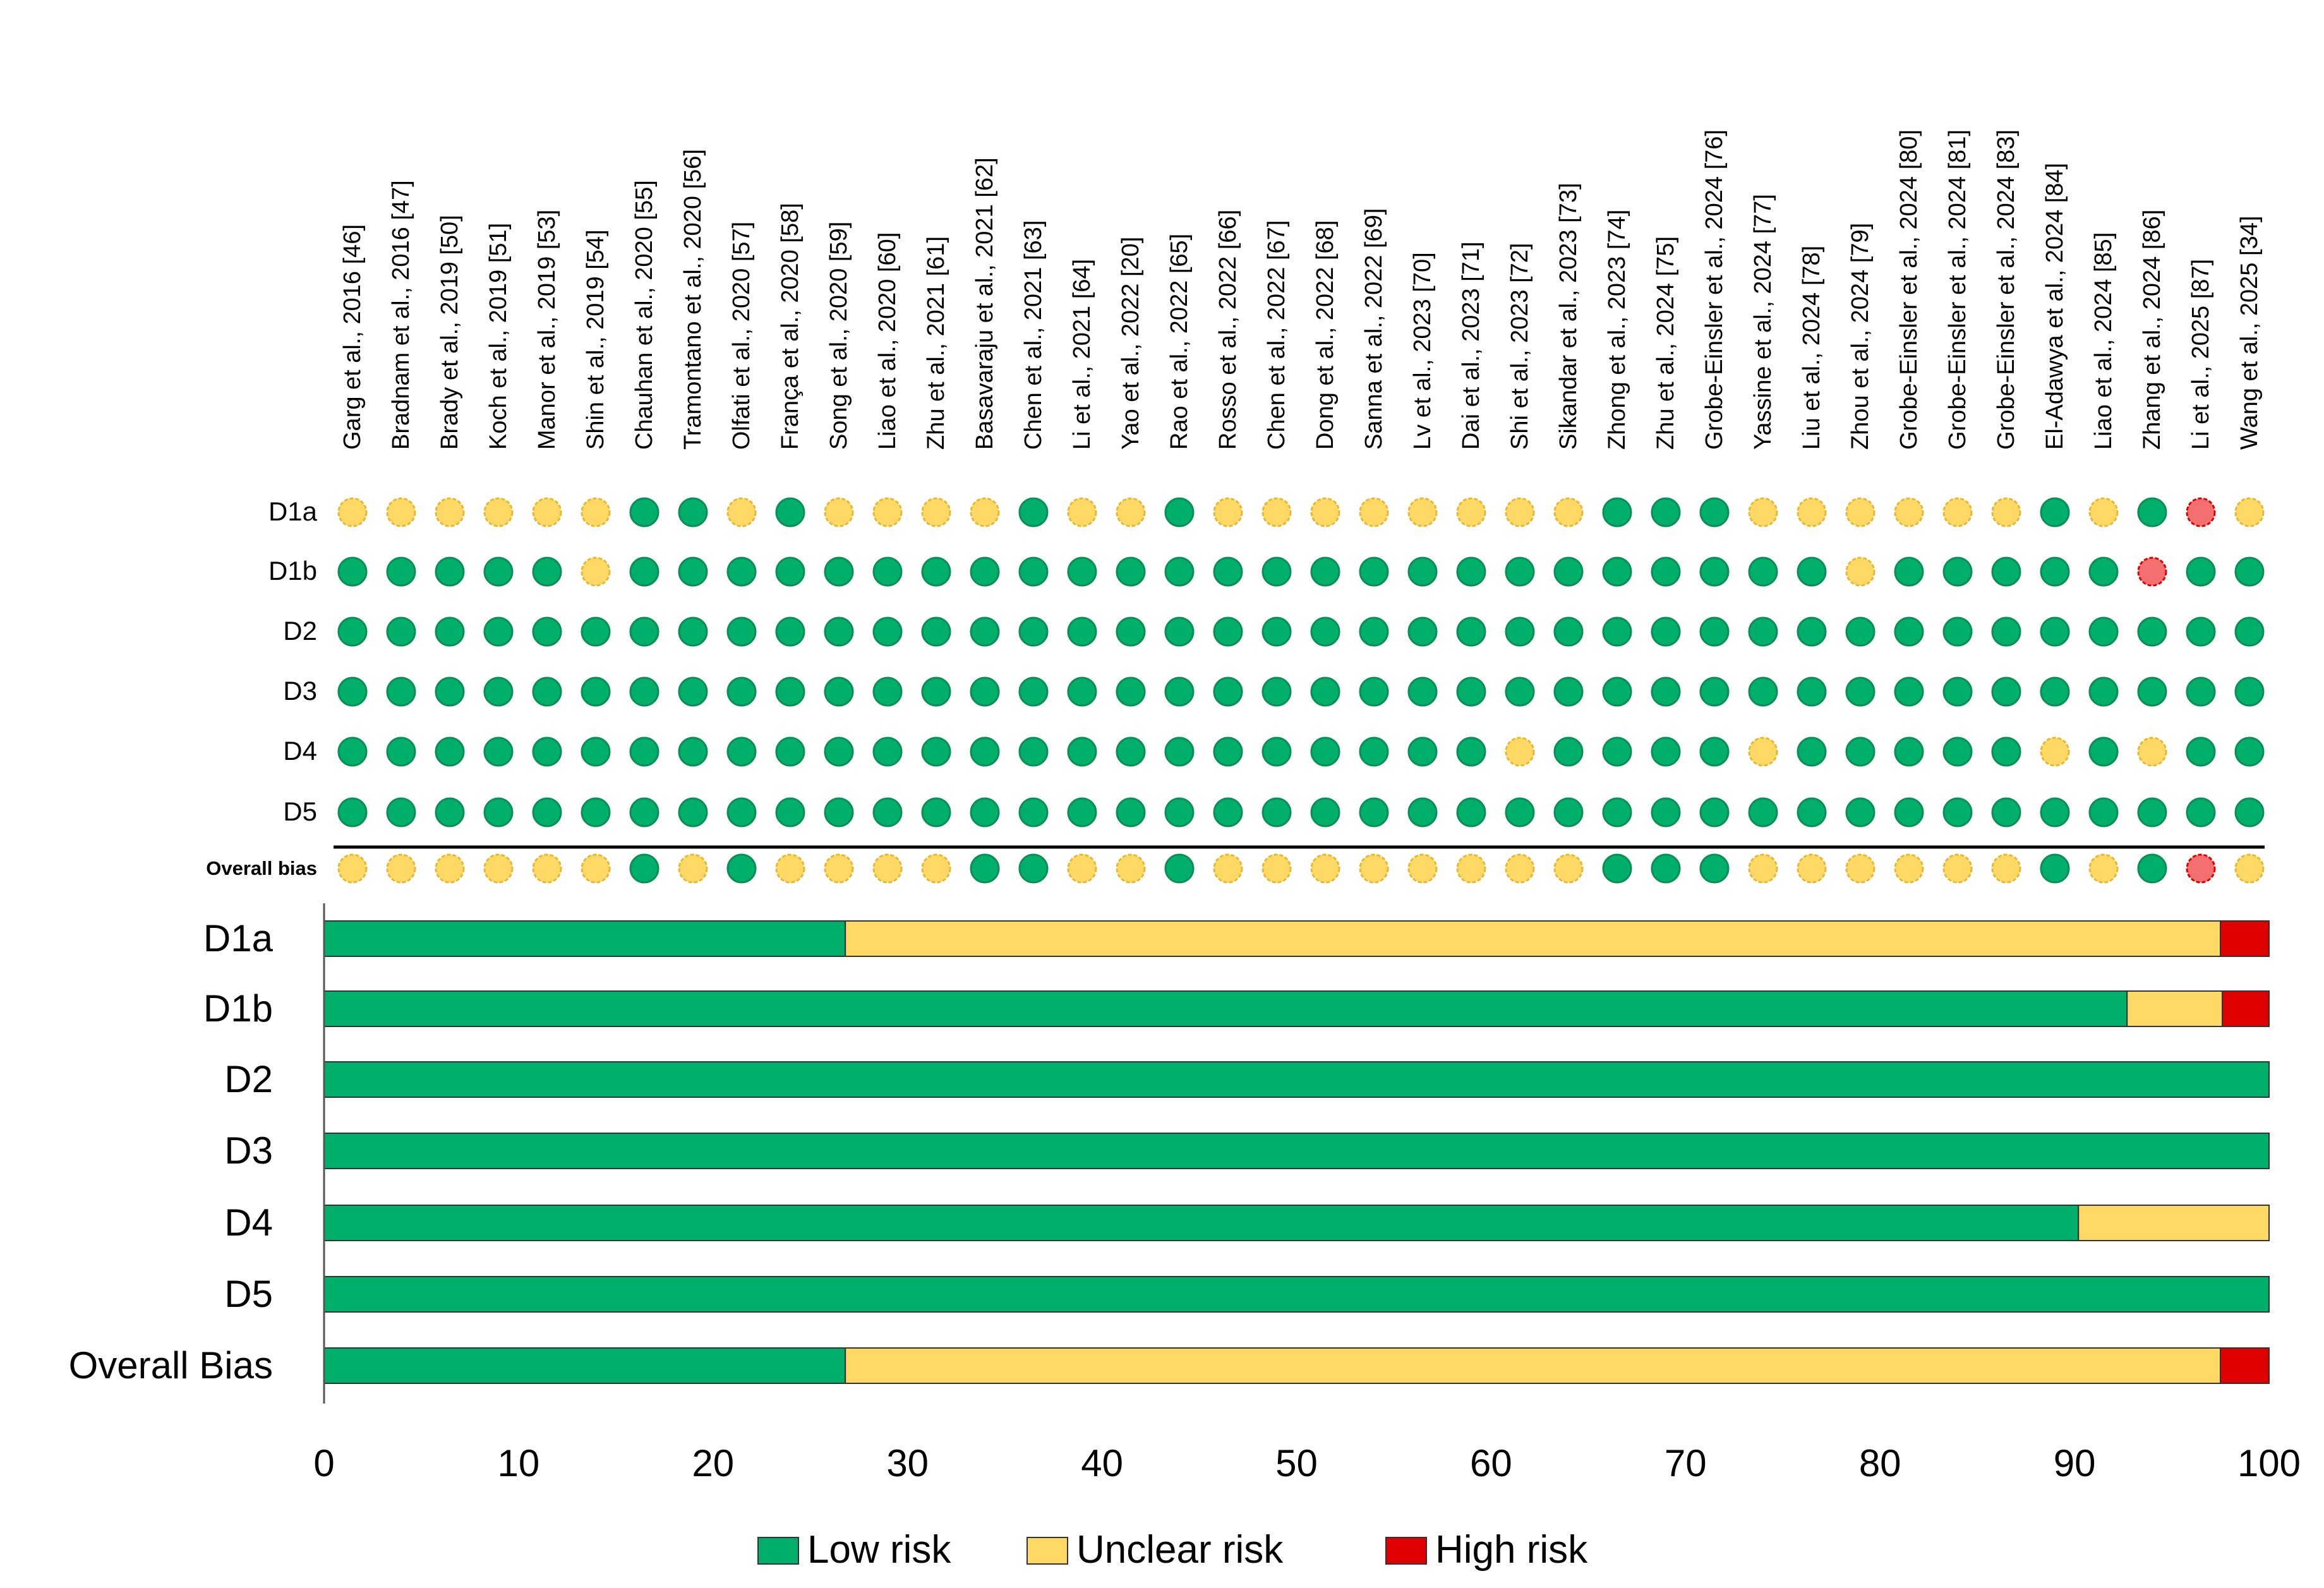  Describe the element at coordinates (1686, 1463) in the screenshot. I see `x-tick-label: 70` at that location.